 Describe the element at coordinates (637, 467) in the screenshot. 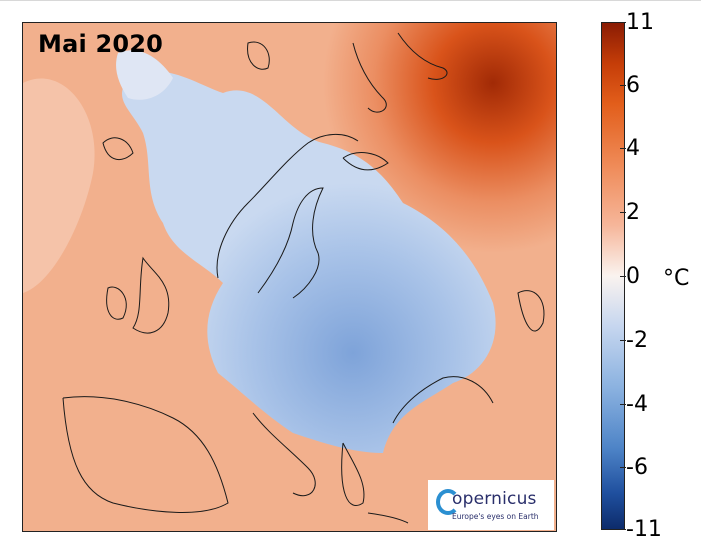

I see `colorbar-tick-label: -6` at that location.